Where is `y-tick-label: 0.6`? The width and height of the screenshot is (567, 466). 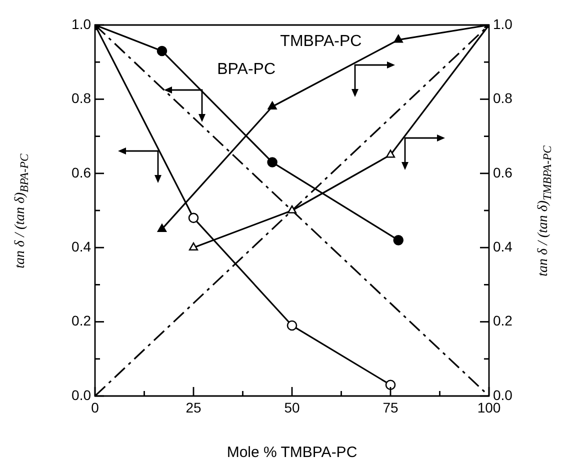 y-tick-label: 0.6 is located at coordinates (82, 172).